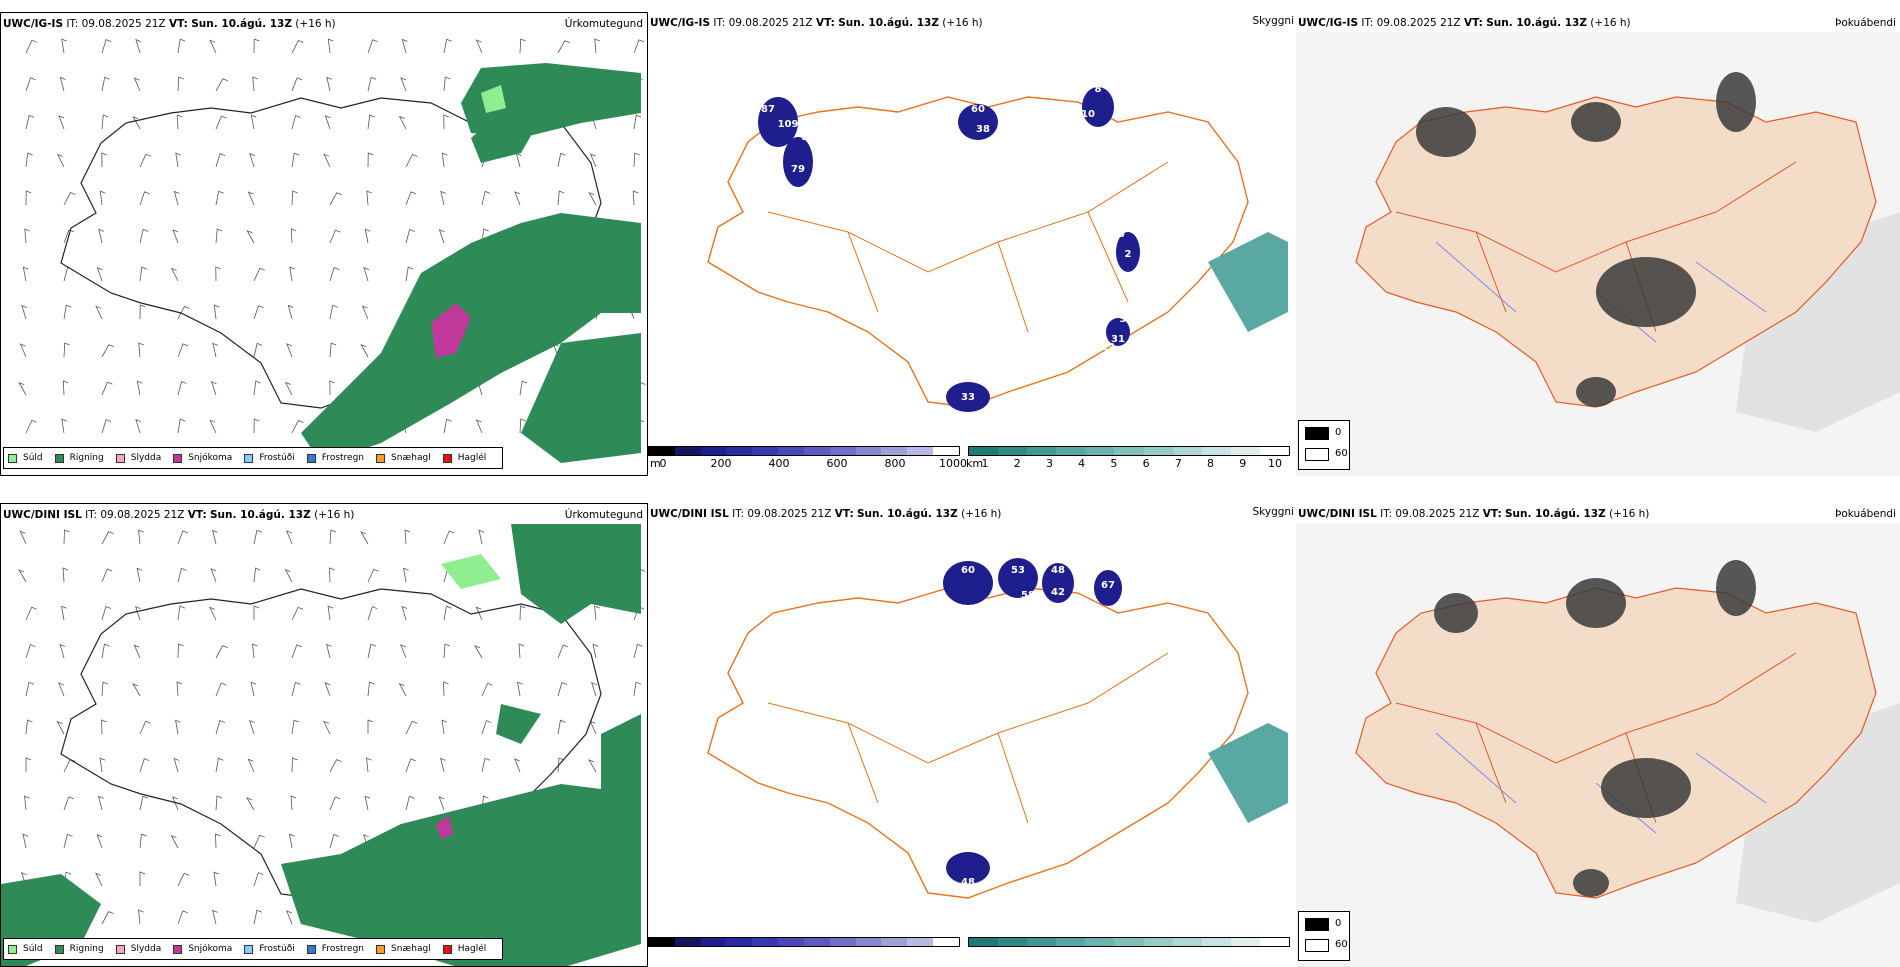 This screenshot has width=1900, height=967. Describe the element at coordinates (804, 451) in the screenshot. I see `cloudbase-colorbar` at that location.